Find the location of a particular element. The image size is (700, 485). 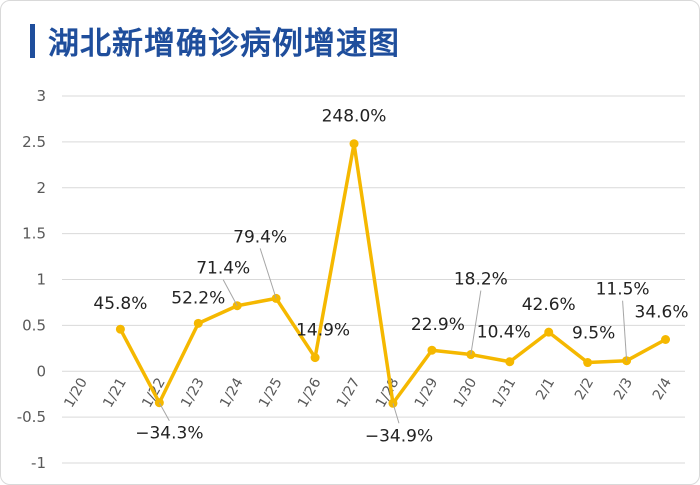

x-tick-label: 1/30 is located at coordinates (466, 392).